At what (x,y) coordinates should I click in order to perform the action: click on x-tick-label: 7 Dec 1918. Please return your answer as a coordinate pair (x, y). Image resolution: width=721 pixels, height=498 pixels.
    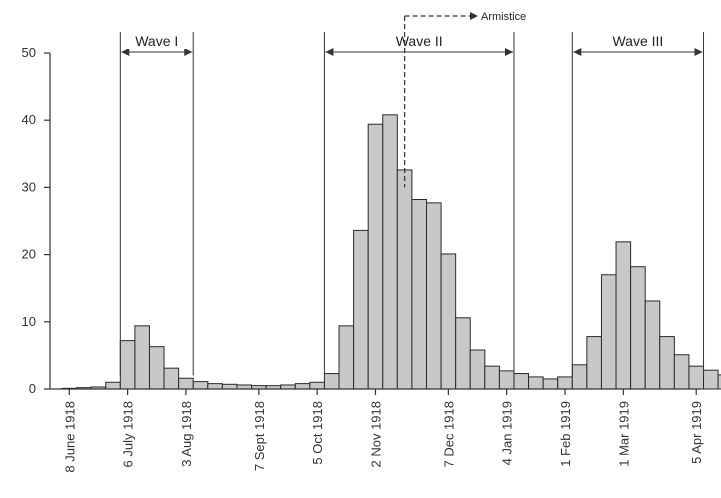
    Looking at the image, I should click on (448, 434).